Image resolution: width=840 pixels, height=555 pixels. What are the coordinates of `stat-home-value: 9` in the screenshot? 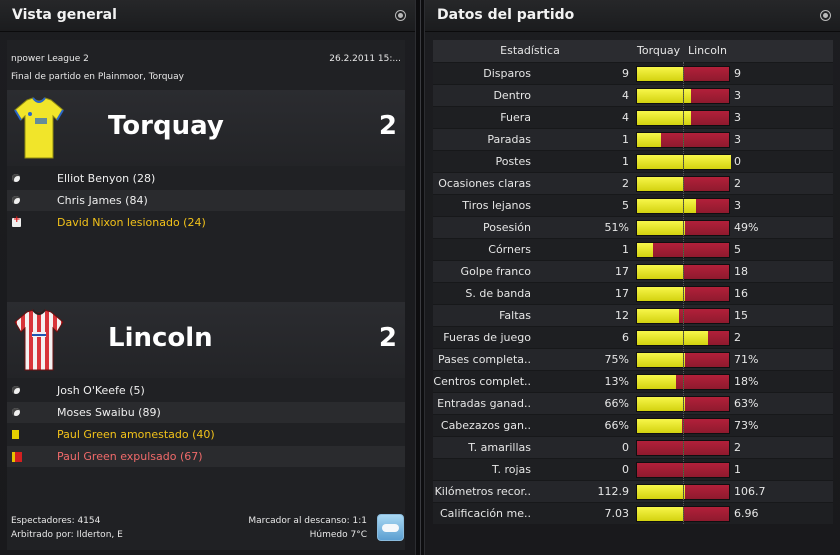 It's located at (625, 73).